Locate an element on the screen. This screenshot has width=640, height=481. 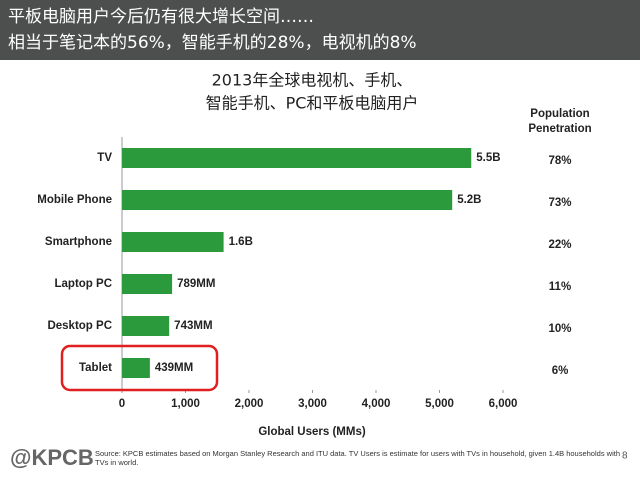
y-tick-label: TV is located at coordinates (104, 158).